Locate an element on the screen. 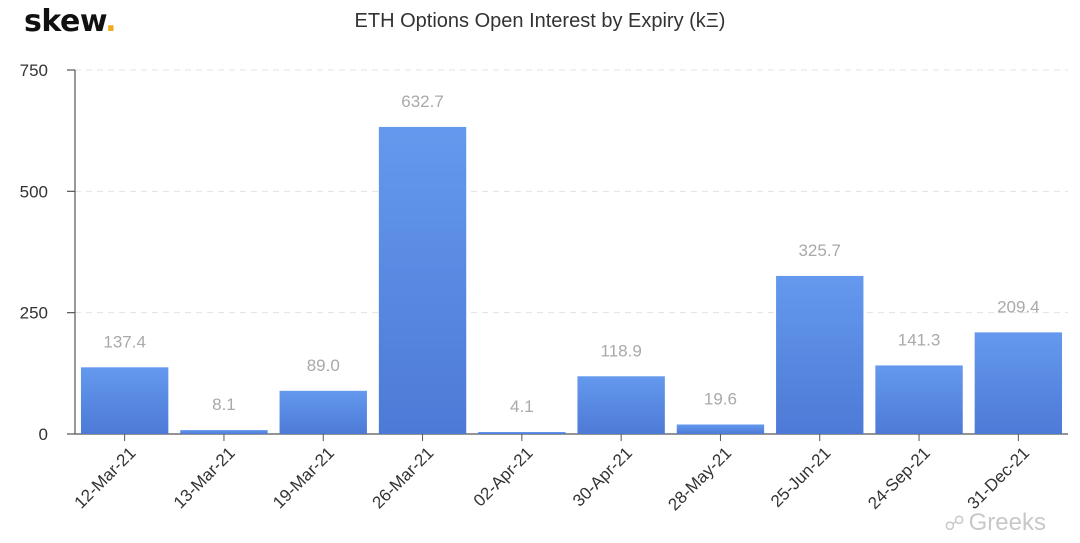  x-tick-label: 28-May-21 is located at coordinates (699, 478).